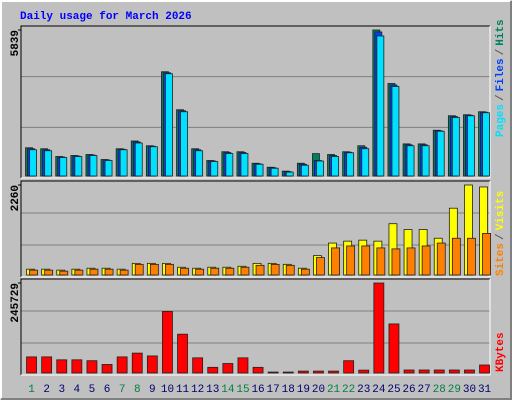 This screenshot has width=512, height=400. What do you see at coordinates (501, 211) in the screenshot?
I see `legend-entry: Visits` at bounding box center [501, 211].